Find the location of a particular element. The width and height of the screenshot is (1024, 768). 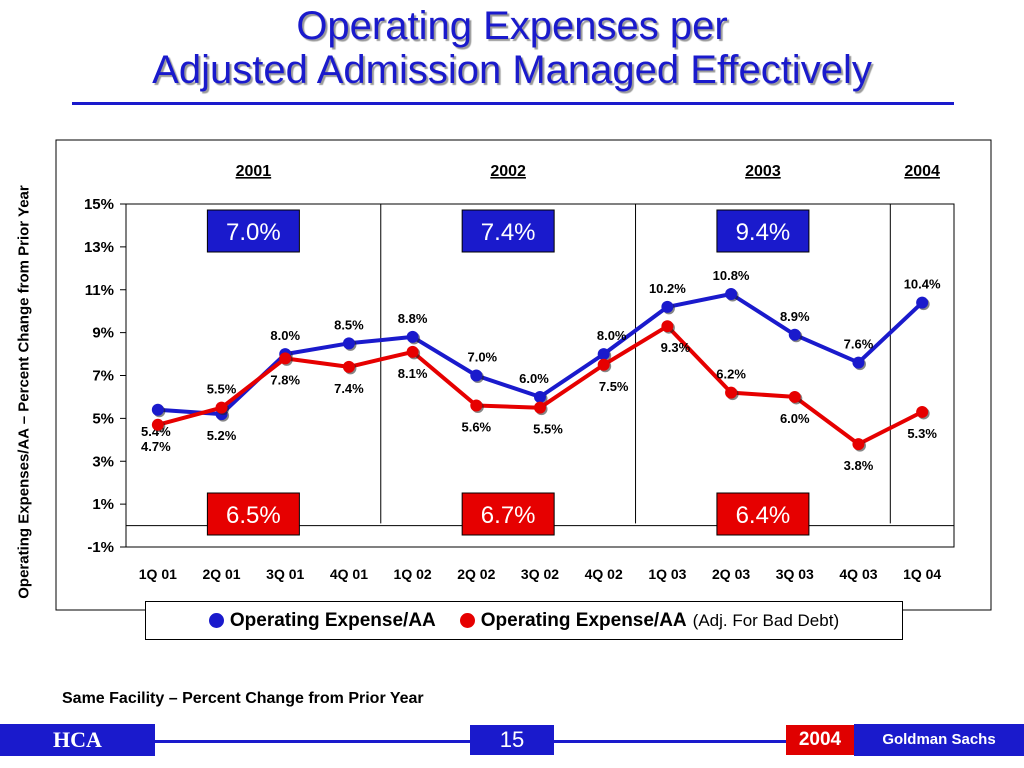

x-tick-label: 4Q 01 is located at coordinates (349, 574).